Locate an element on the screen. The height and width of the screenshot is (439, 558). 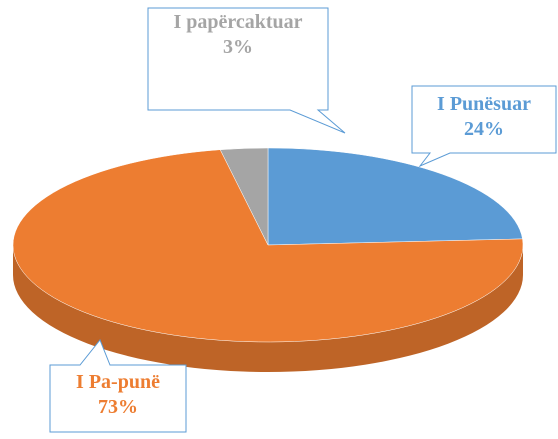
data-label: I Pa-punë 73% is located at coordinates (118, 395).